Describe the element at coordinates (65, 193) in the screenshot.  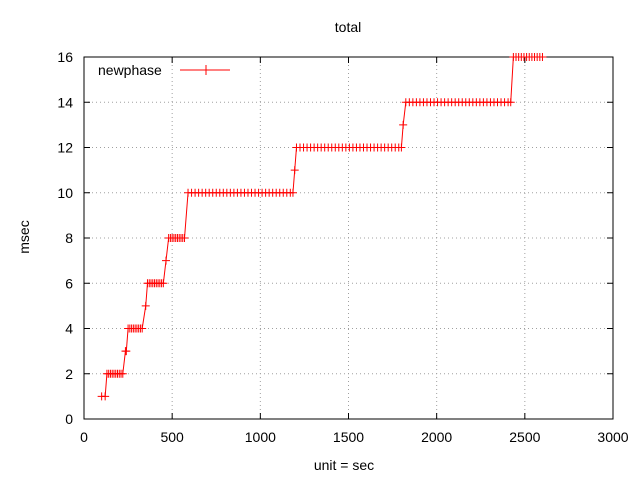
I see `y-tick-label: 10` at that location.